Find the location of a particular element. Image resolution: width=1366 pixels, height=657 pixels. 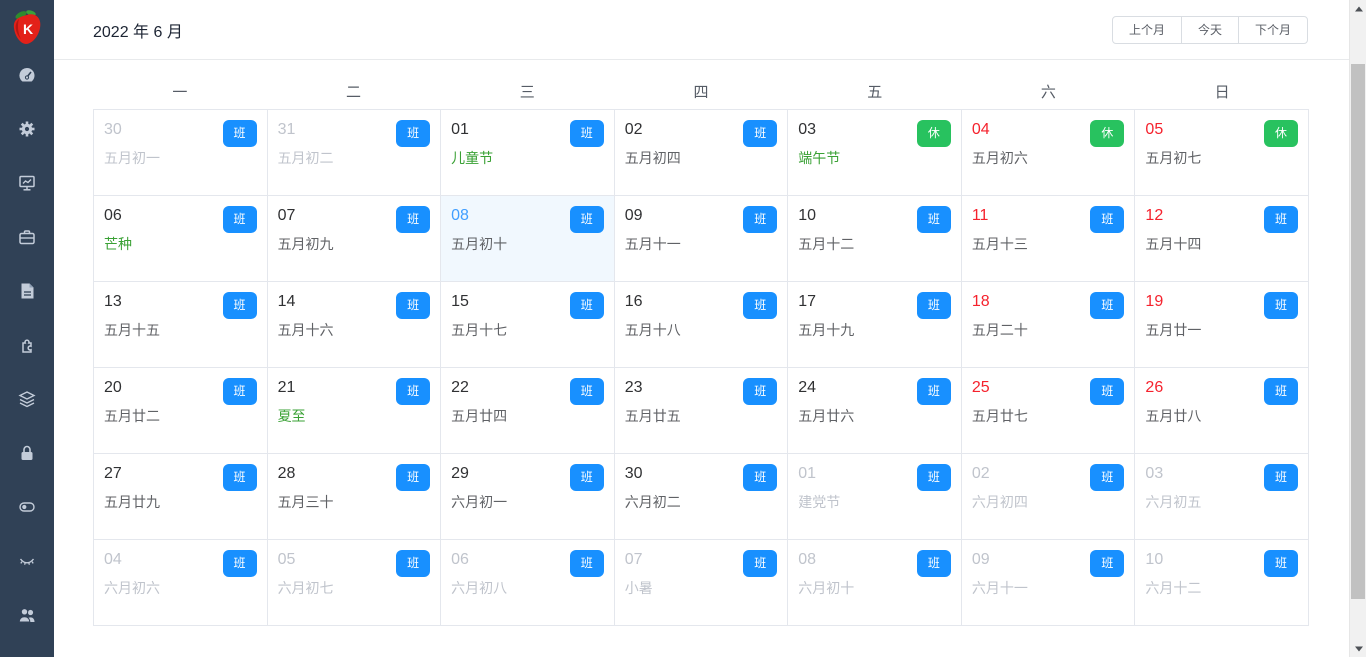

calendar-cell: 30 六月初二 班 is located at coordinates (701, 497).